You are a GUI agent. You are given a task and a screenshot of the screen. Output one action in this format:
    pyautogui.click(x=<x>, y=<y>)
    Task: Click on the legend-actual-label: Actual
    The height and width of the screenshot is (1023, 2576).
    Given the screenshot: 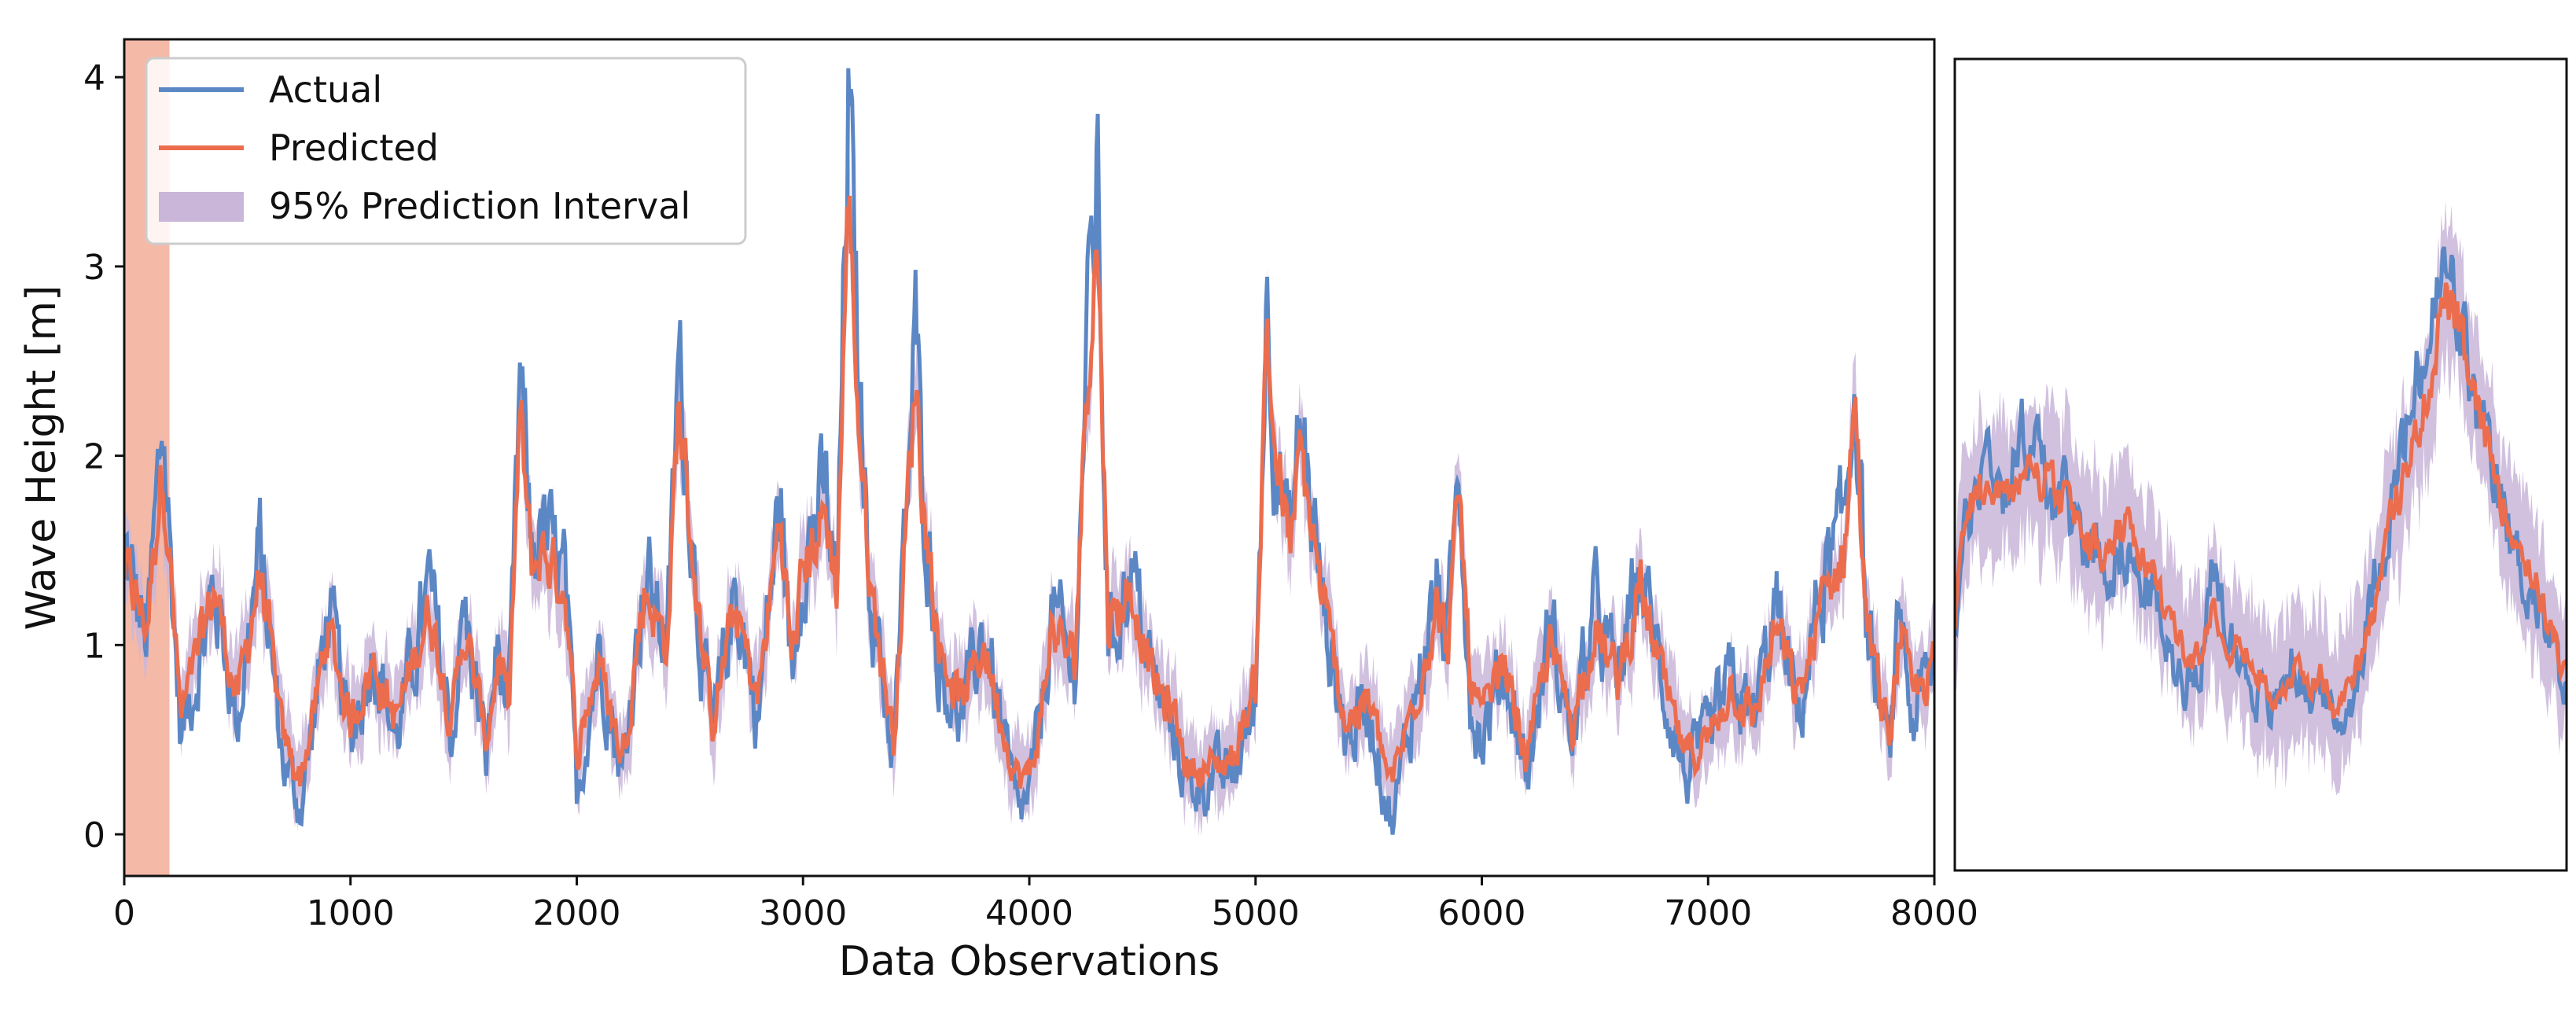 What is the action you would take?
    pyautogui.click(x=325, y=89)
    